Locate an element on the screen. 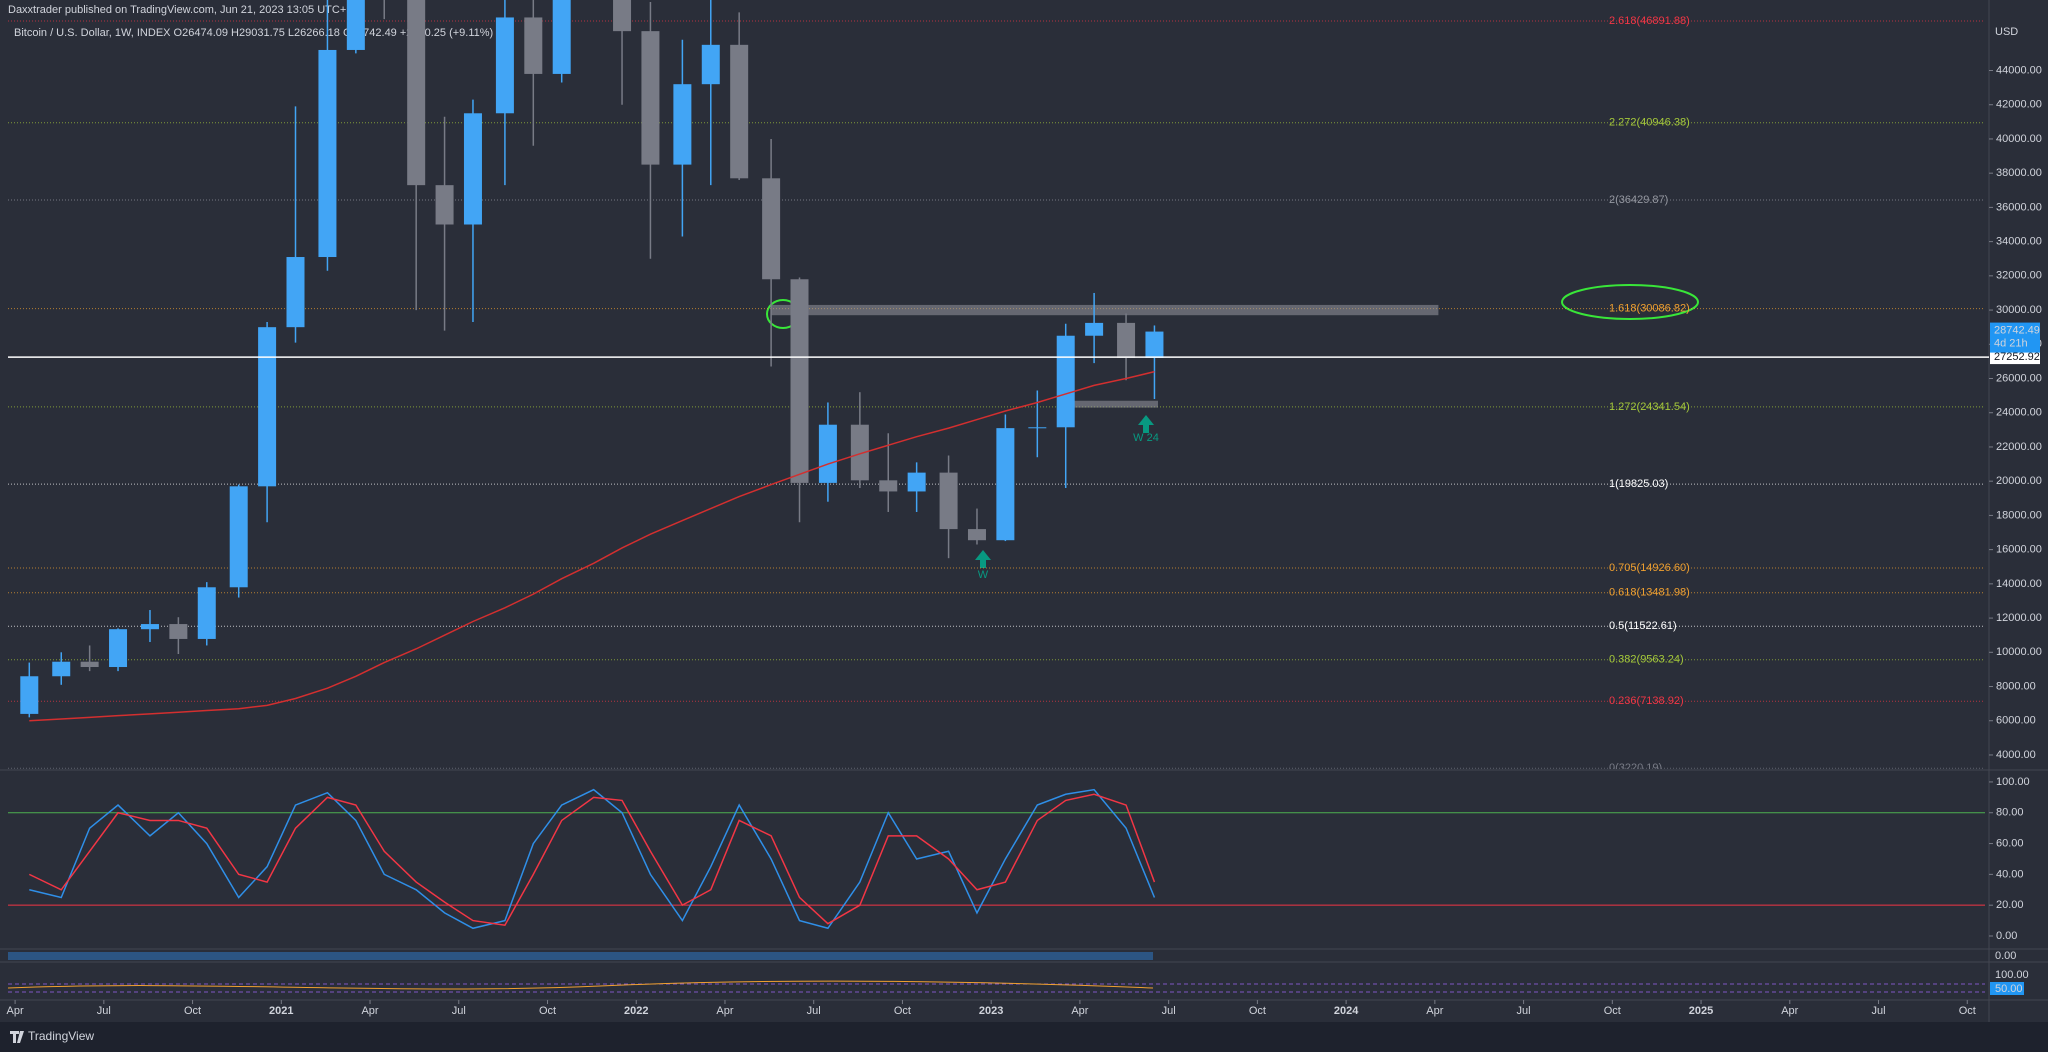 The image size is (2048, 1052). x-tick-label: 2024 is located at coordinates (1346, 1011).